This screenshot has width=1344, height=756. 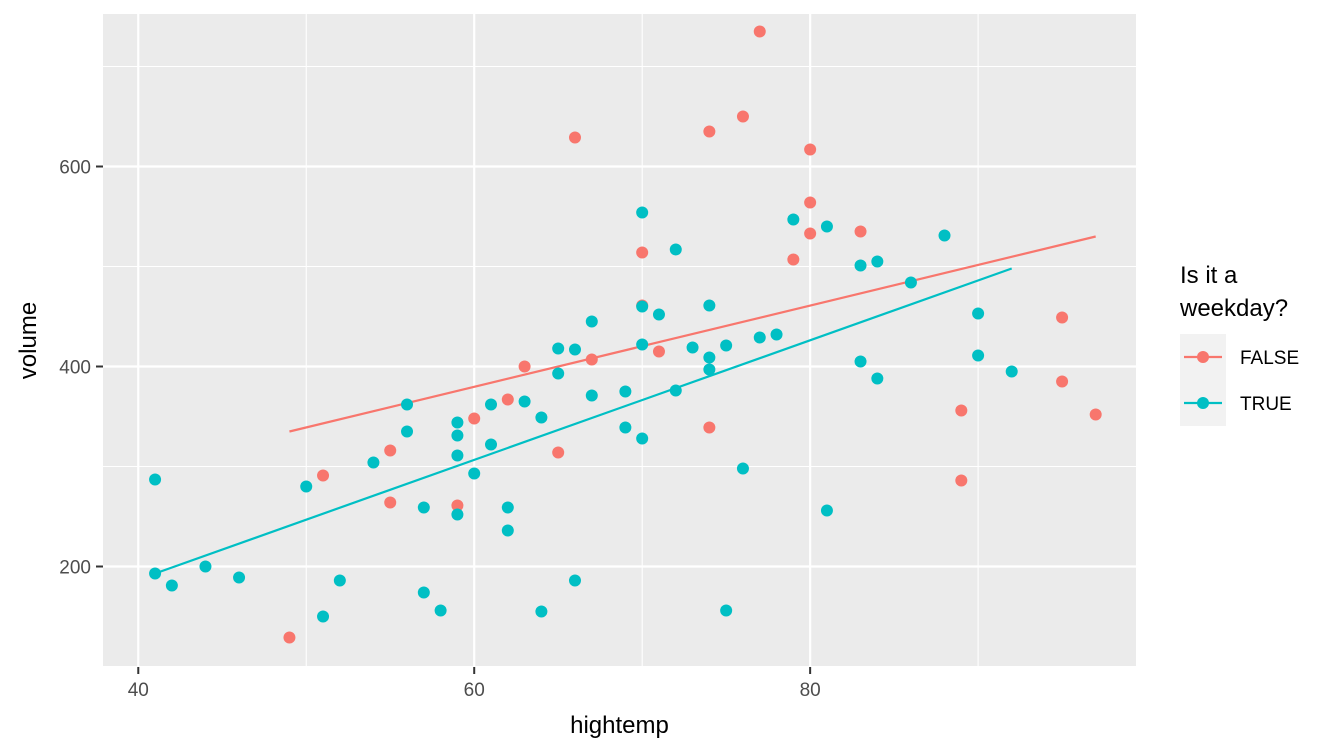 What do you see at coordinates (75, 368) in the screenshot?
I see `y-tick-label-1: 400` at bounding box center [75, 368].